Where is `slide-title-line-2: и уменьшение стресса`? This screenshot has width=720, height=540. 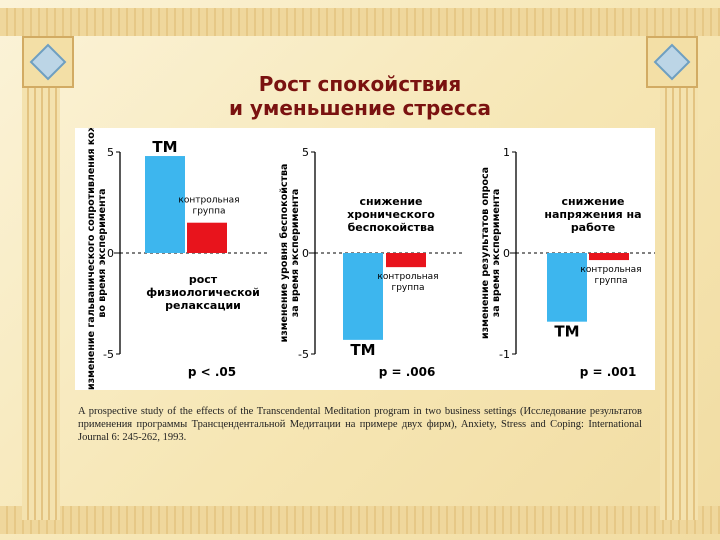 slide-title-line-2: и уменьшение стресса is located at coordinates (360, 108).